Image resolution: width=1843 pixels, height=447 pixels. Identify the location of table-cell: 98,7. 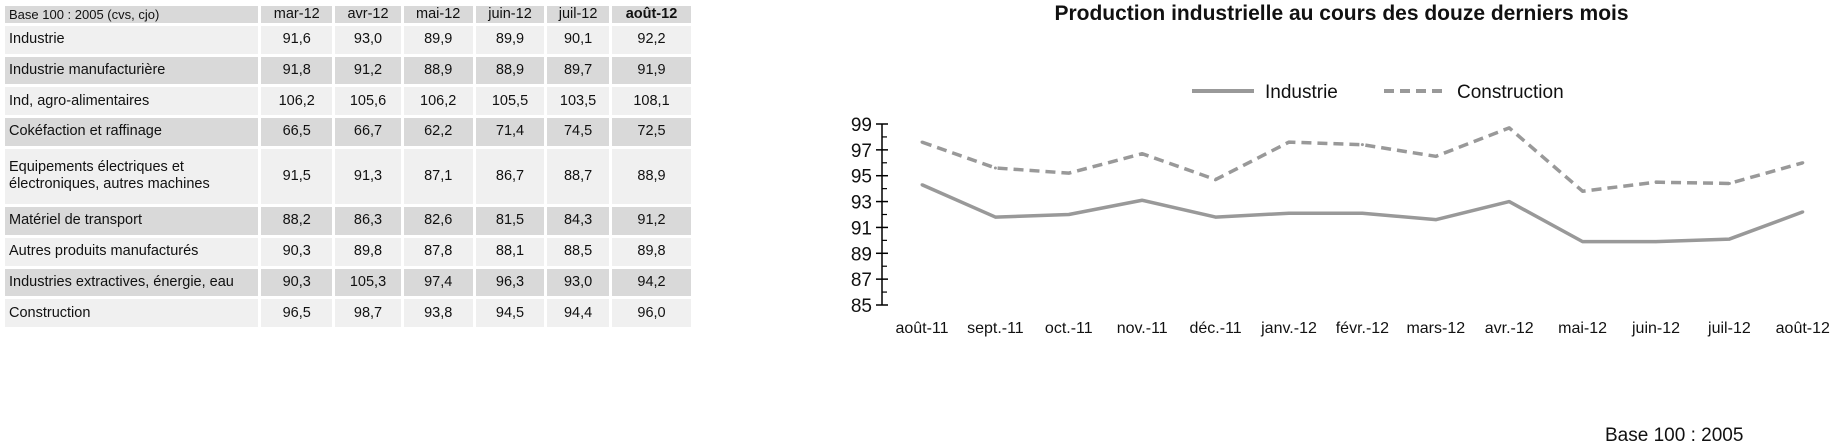
(368, 313).